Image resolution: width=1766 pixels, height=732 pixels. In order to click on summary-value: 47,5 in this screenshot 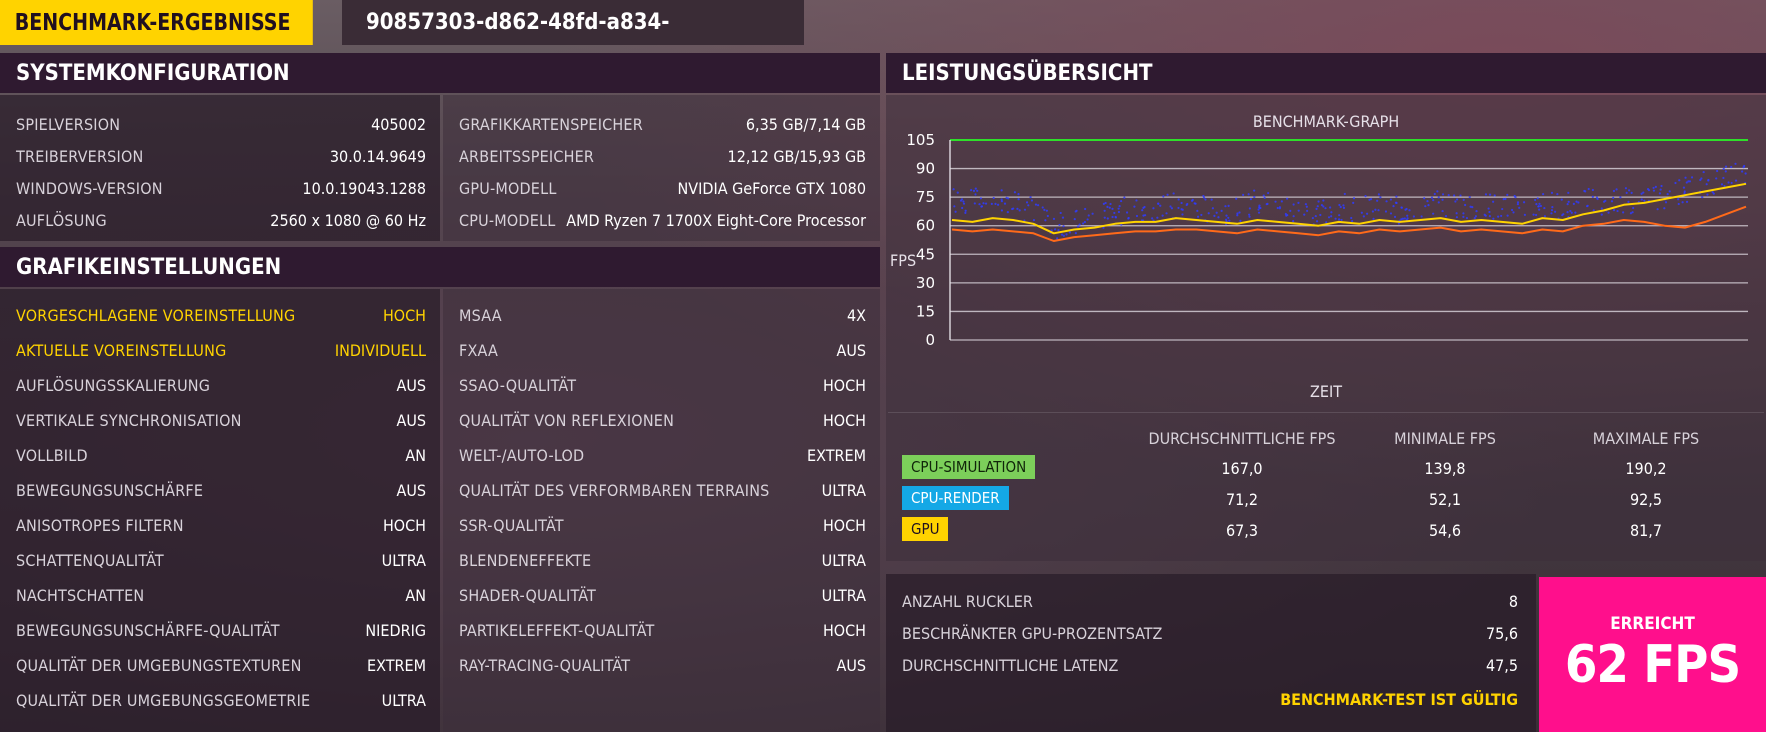, I will do `click(1501, 665)`.